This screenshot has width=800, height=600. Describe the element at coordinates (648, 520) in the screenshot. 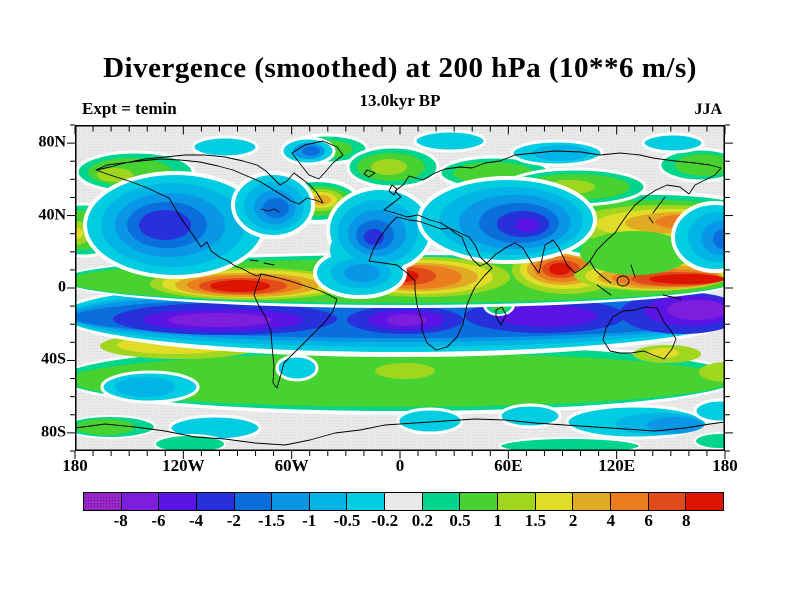

I see `colorbar-tick-label: 6` at that location.